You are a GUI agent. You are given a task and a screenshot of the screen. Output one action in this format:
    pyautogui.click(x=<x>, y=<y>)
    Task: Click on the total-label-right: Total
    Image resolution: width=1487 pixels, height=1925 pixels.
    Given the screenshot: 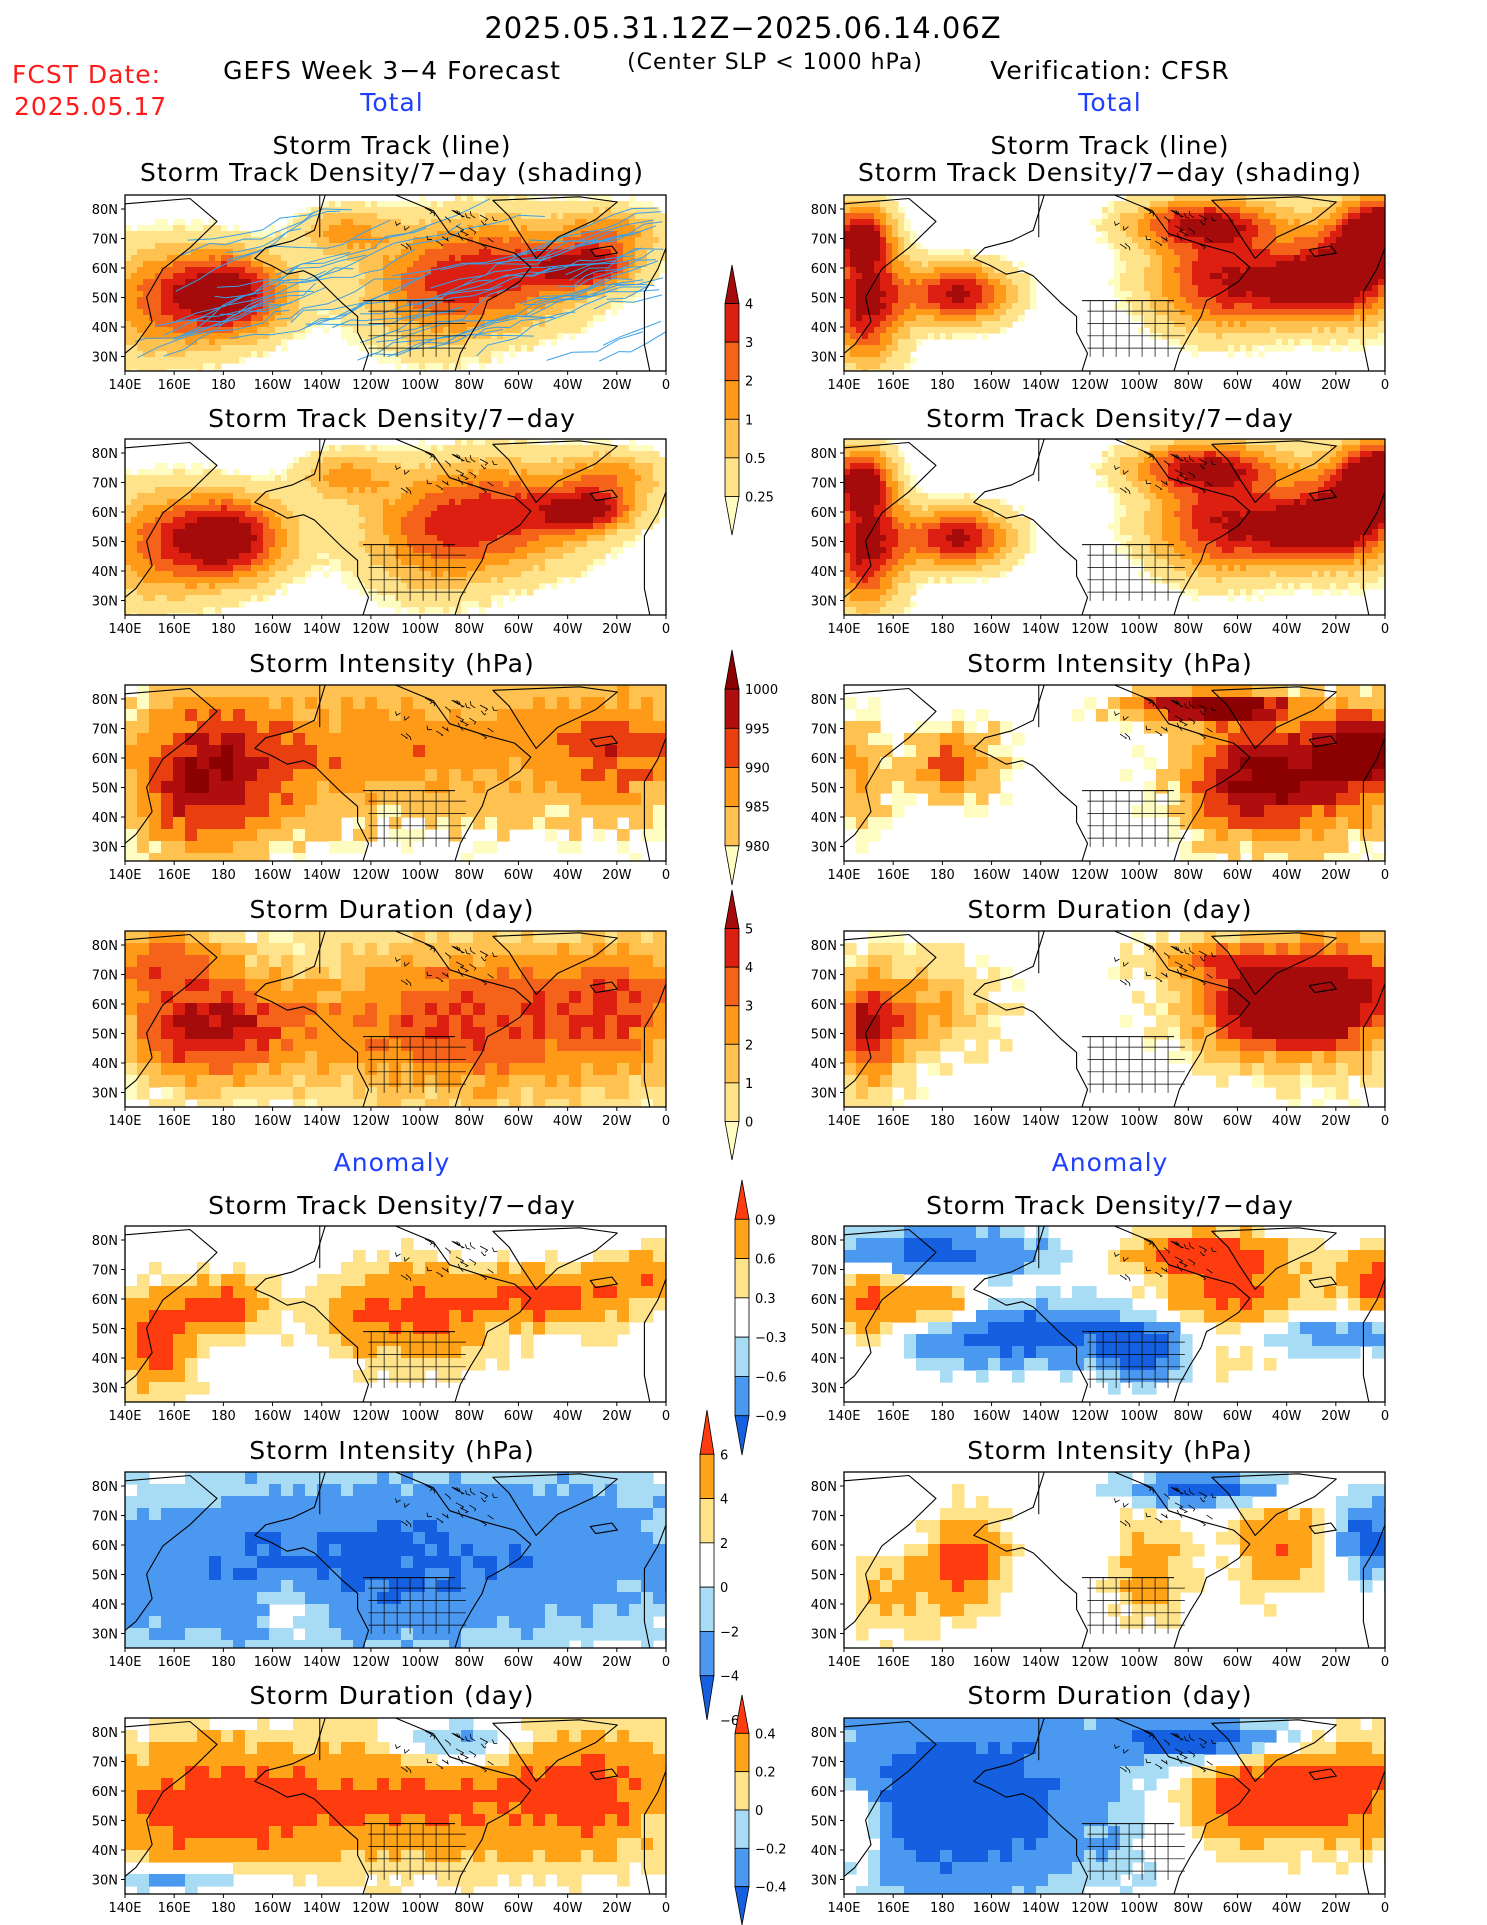 What is the action you would take?
    pyautogui.click(x=1110, y=102)
    